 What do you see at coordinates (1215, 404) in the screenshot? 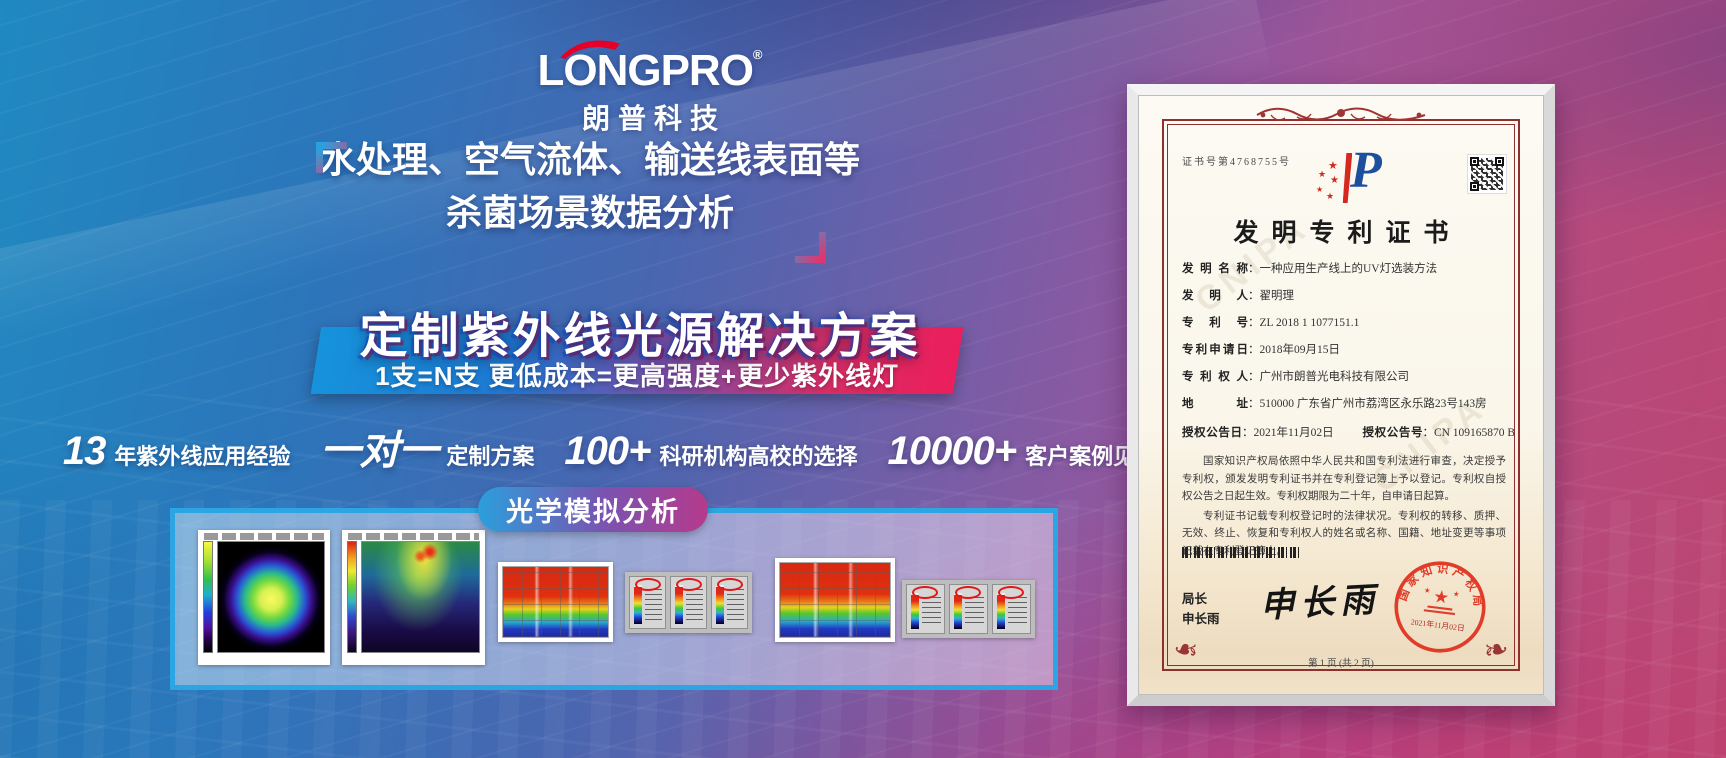
I see `field-label: 地址` at bounding box center [1215, 404].